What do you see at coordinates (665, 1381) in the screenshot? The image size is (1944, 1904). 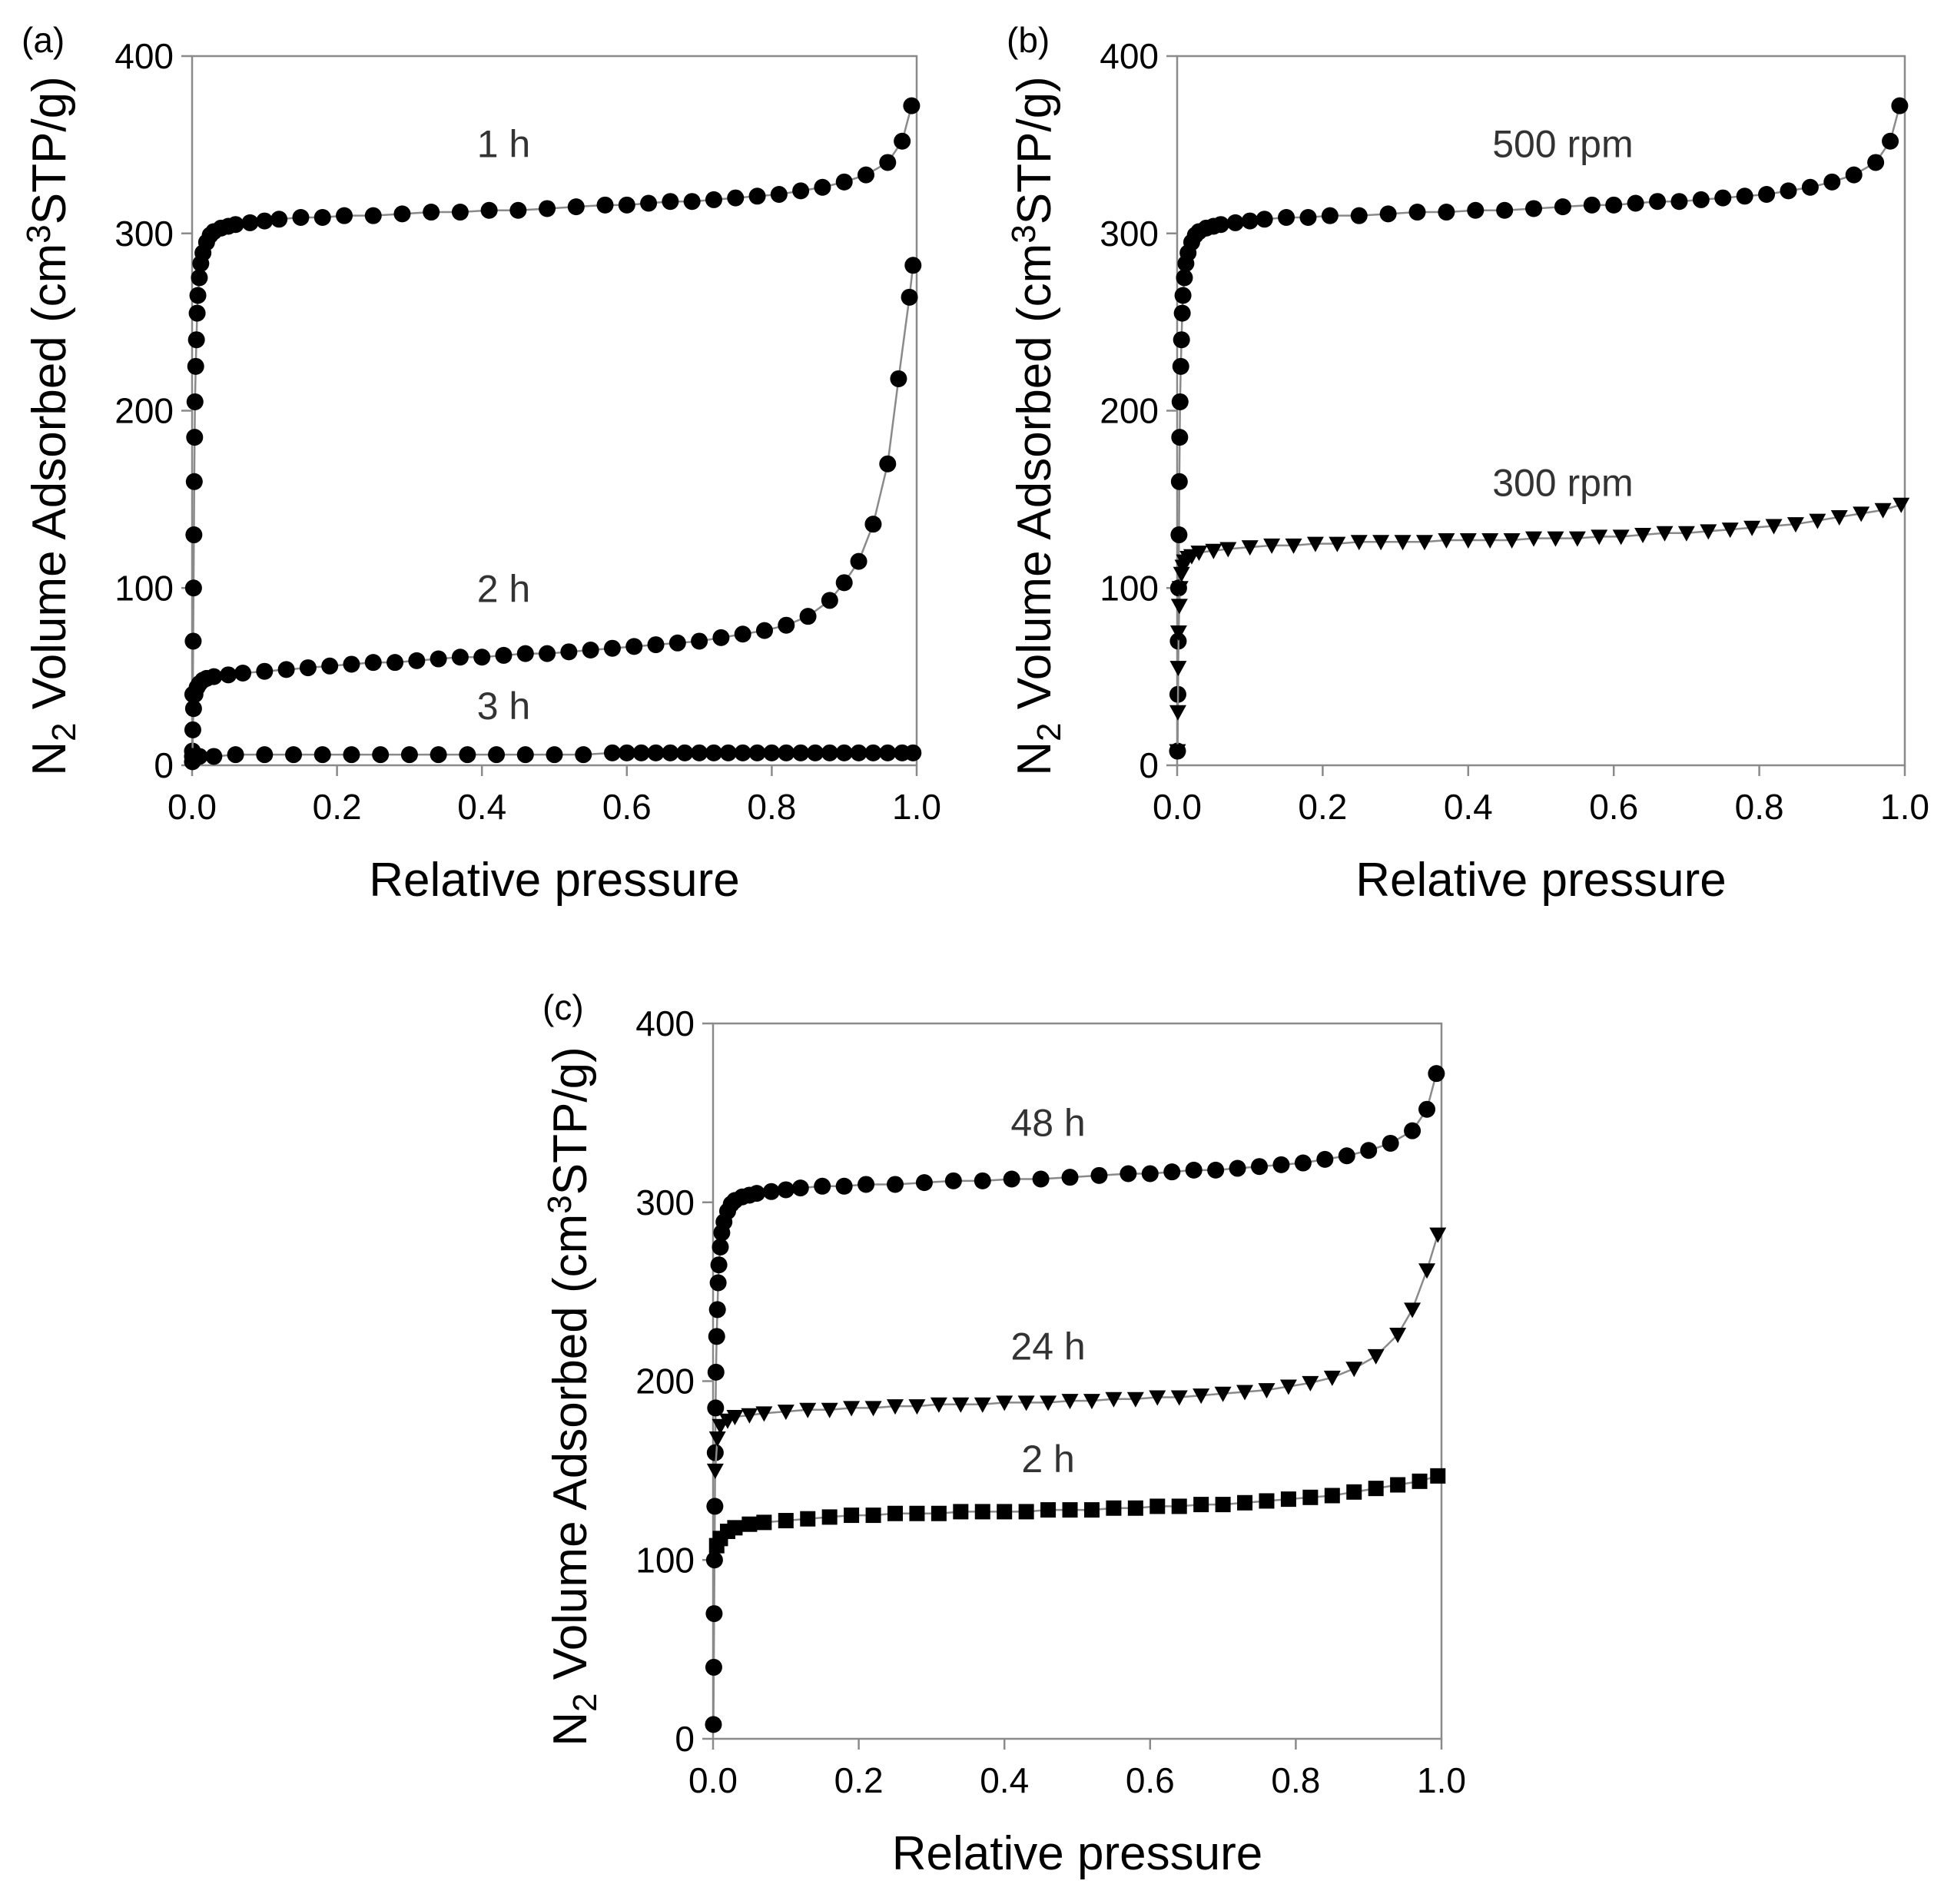 I see `chart-c-y-tick-label-2: 200` at bounding box center [665, 1381].